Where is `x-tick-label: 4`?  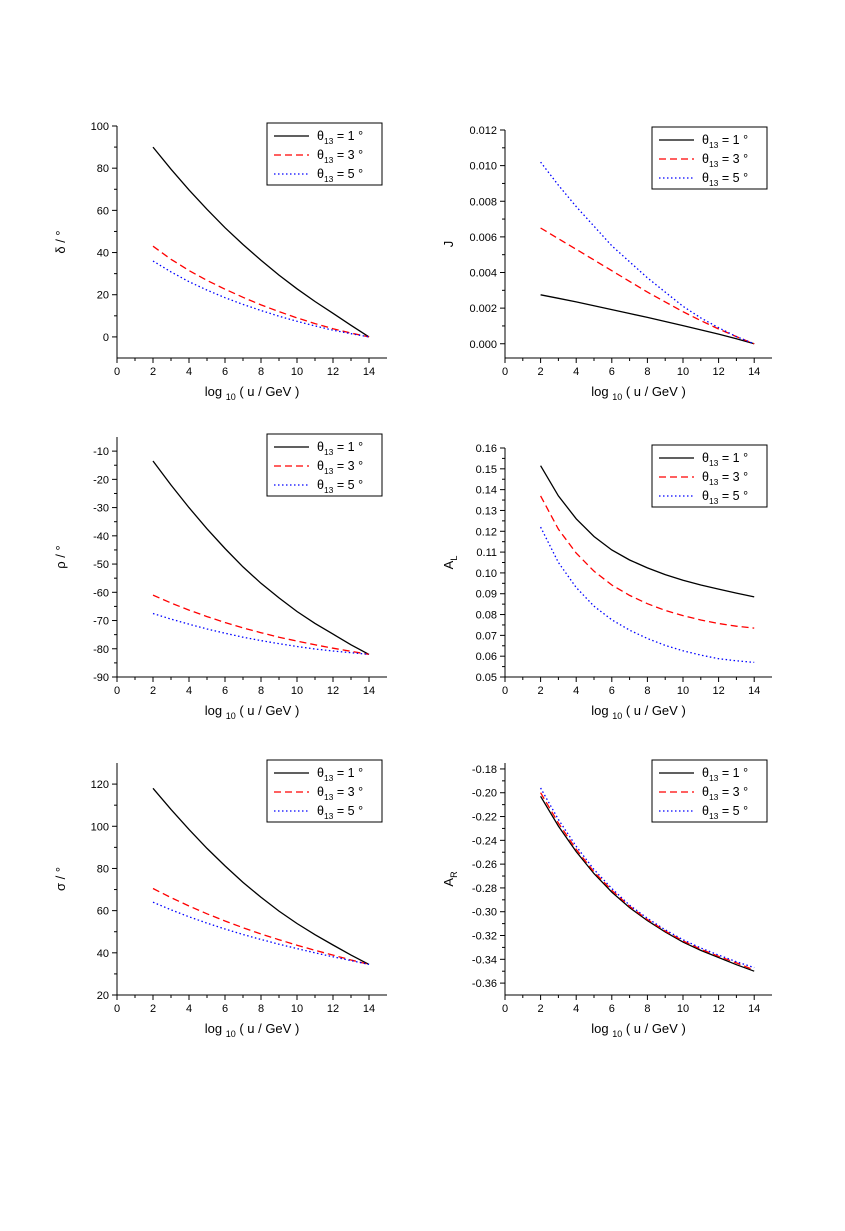 x-tick-label: 4 is located at coordinates (576, 372).